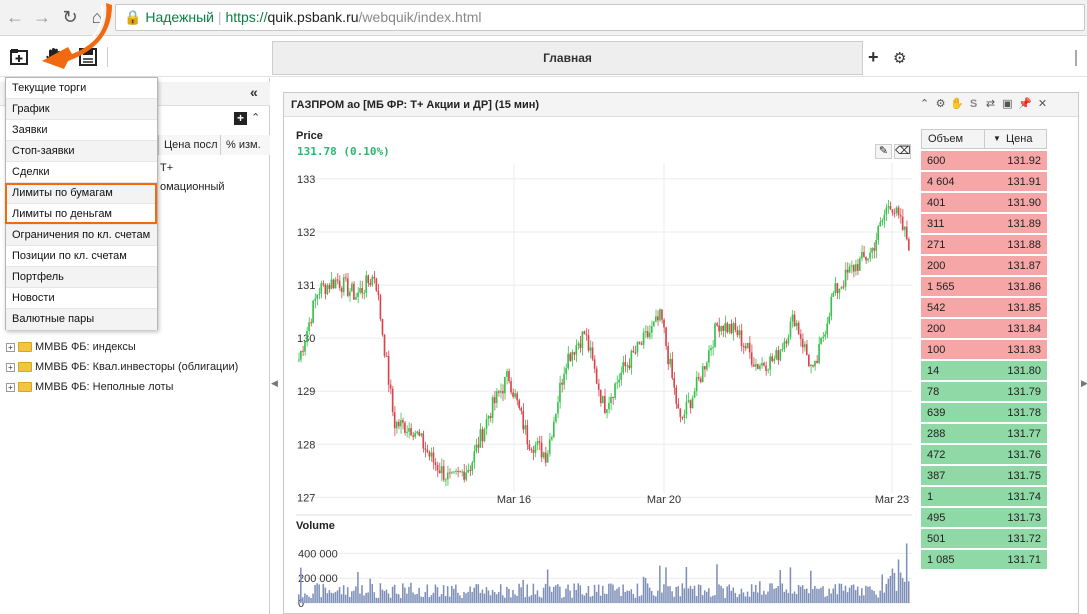 This screenshot has width=1087, height=614. I want to click on menu-item-orders: Заявки, so click(81, 130).